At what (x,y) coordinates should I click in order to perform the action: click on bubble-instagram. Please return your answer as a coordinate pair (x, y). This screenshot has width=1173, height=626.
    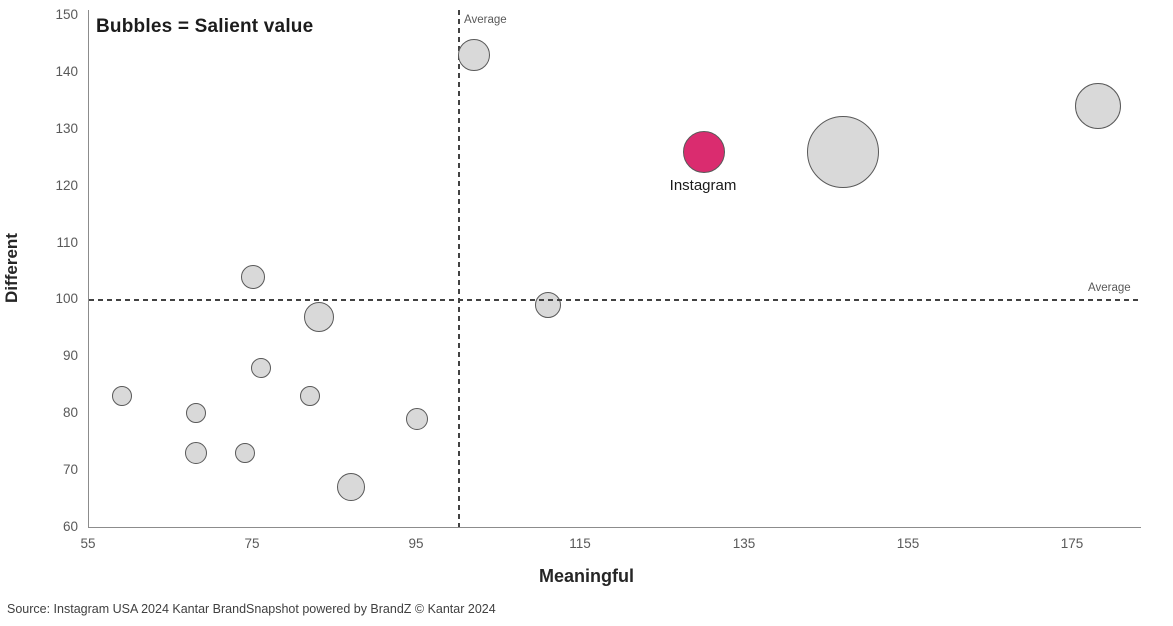
    Looking at the image, I should click on (704, 151).